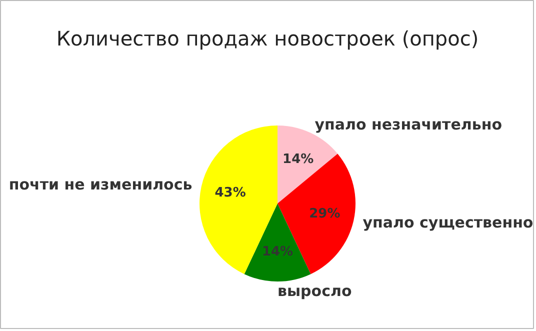 The image size is (536, 331). Describe the element at coordinates (315, 291) in the screenshot. I see `slice-label: выросло` at that location.